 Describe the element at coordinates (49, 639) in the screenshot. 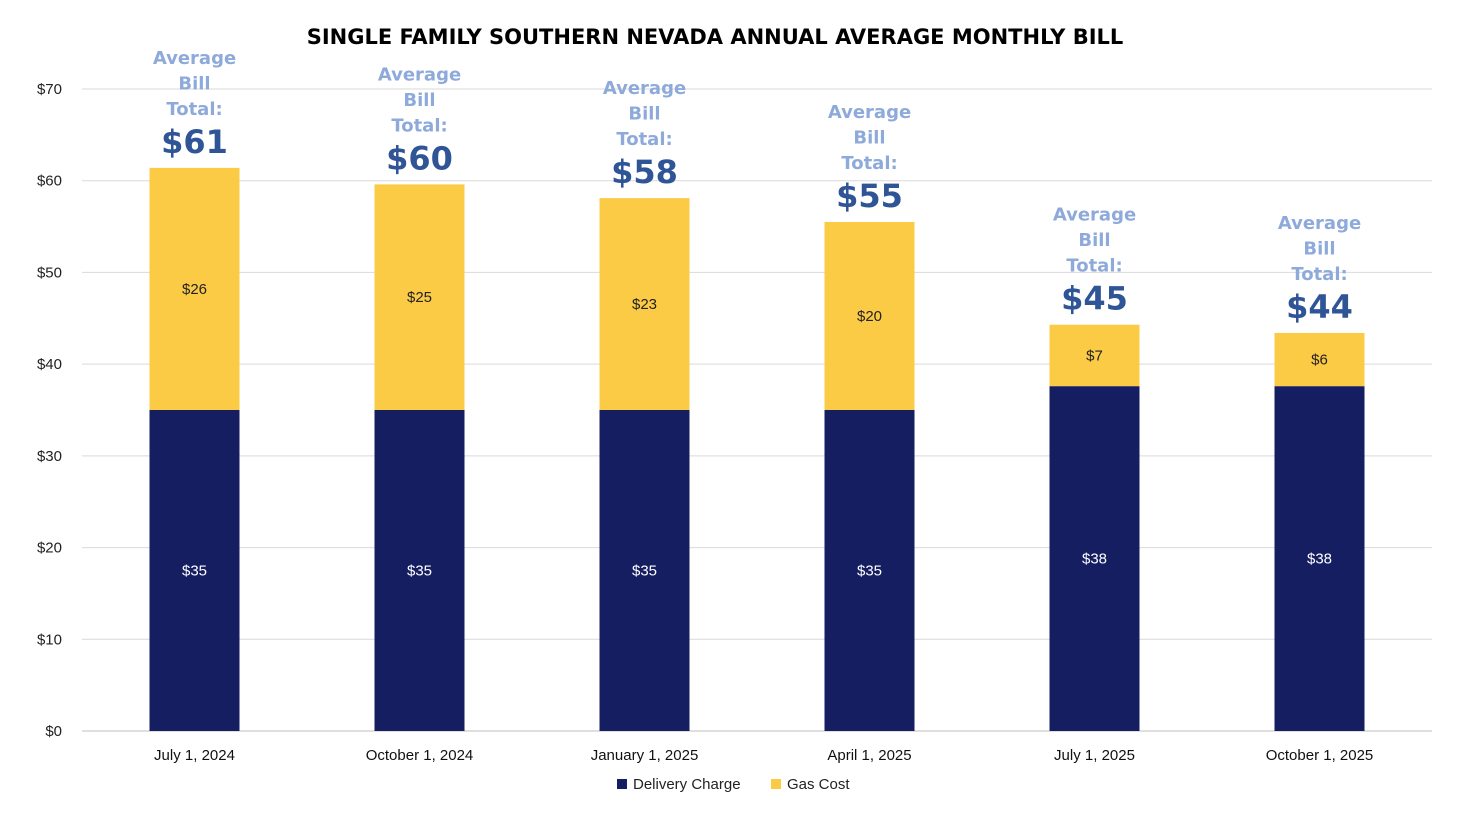

I see `y-tick-label: $10` at that location.